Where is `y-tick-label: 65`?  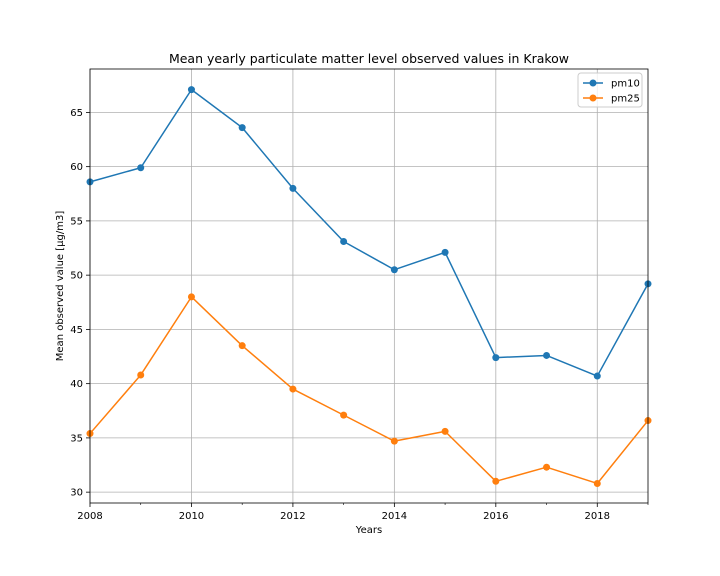
y-tick-label: 65 is located at coordinates (76, 113).